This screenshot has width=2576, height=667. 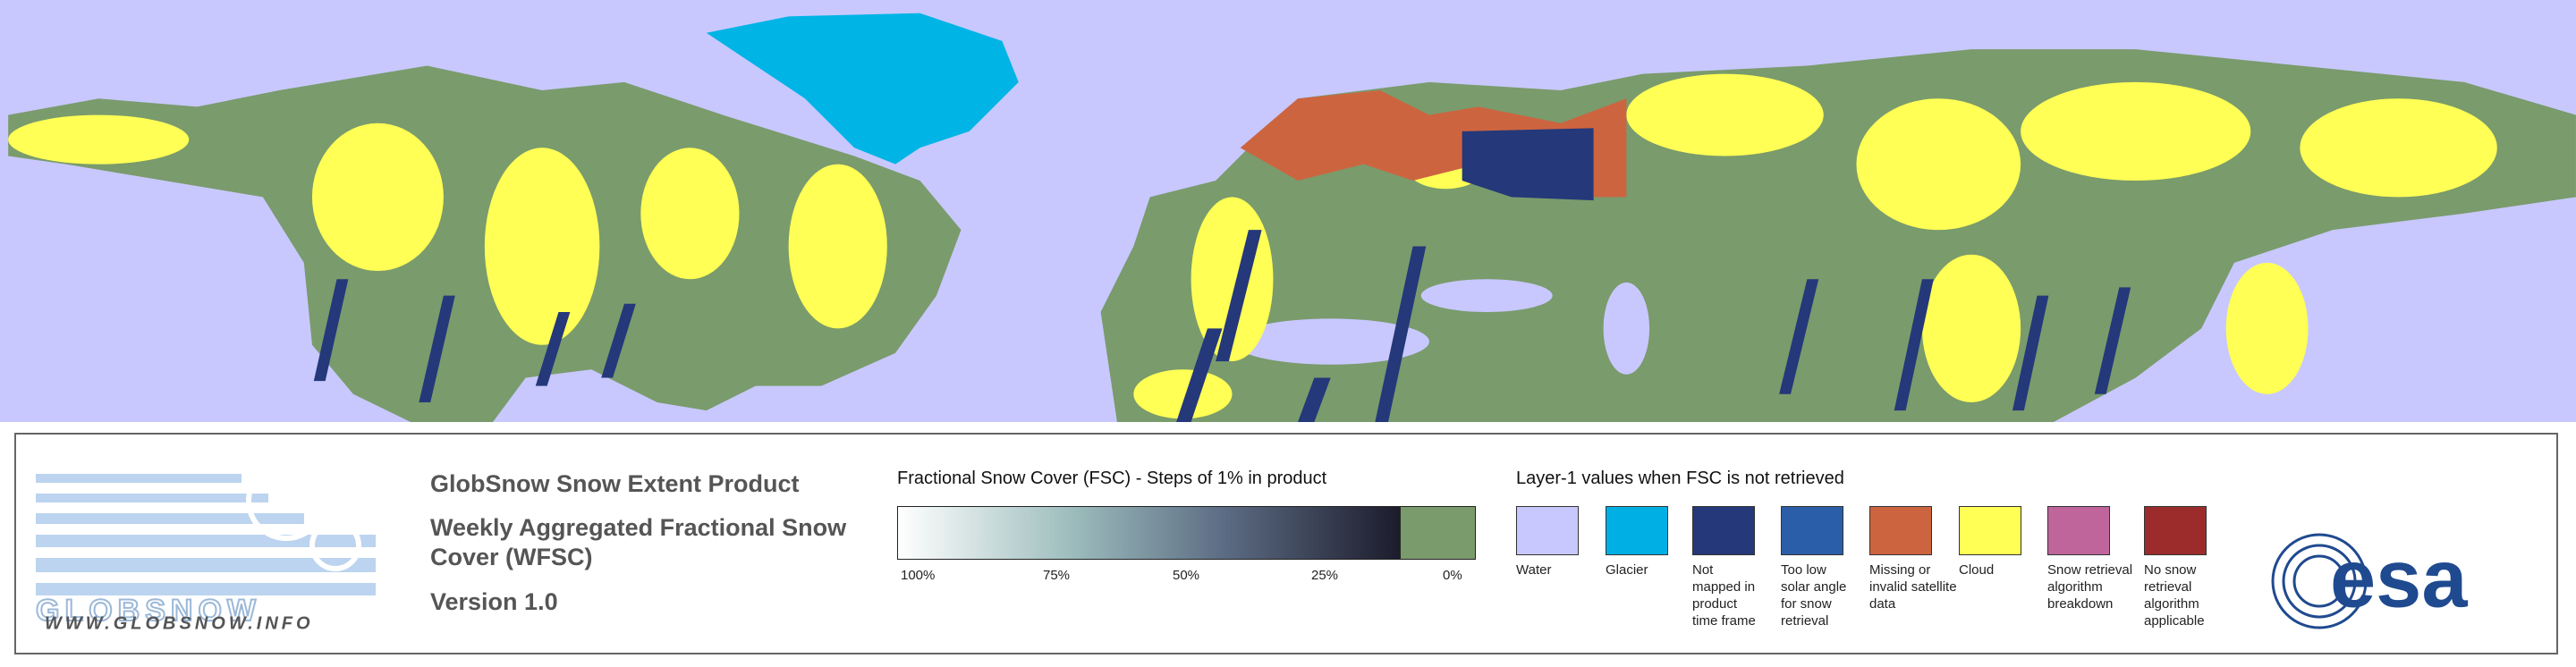 What do you see at coordinates (1325, 575) in the screenshot?
I see `fsc-tick-label: 25%` at bounding box center [1325, 575].